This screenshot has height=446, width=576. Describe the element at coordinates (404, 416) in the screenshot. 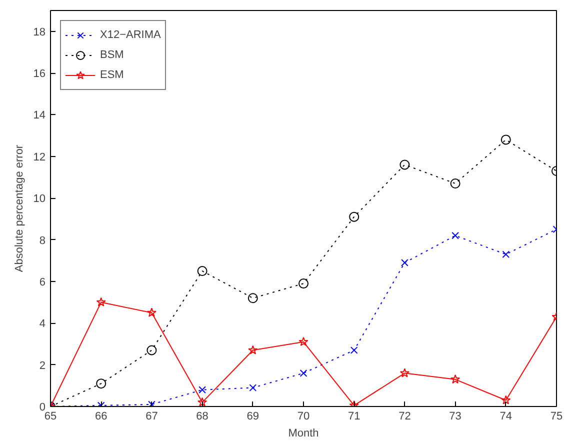

I see `x-tick-label: 72` at that location.